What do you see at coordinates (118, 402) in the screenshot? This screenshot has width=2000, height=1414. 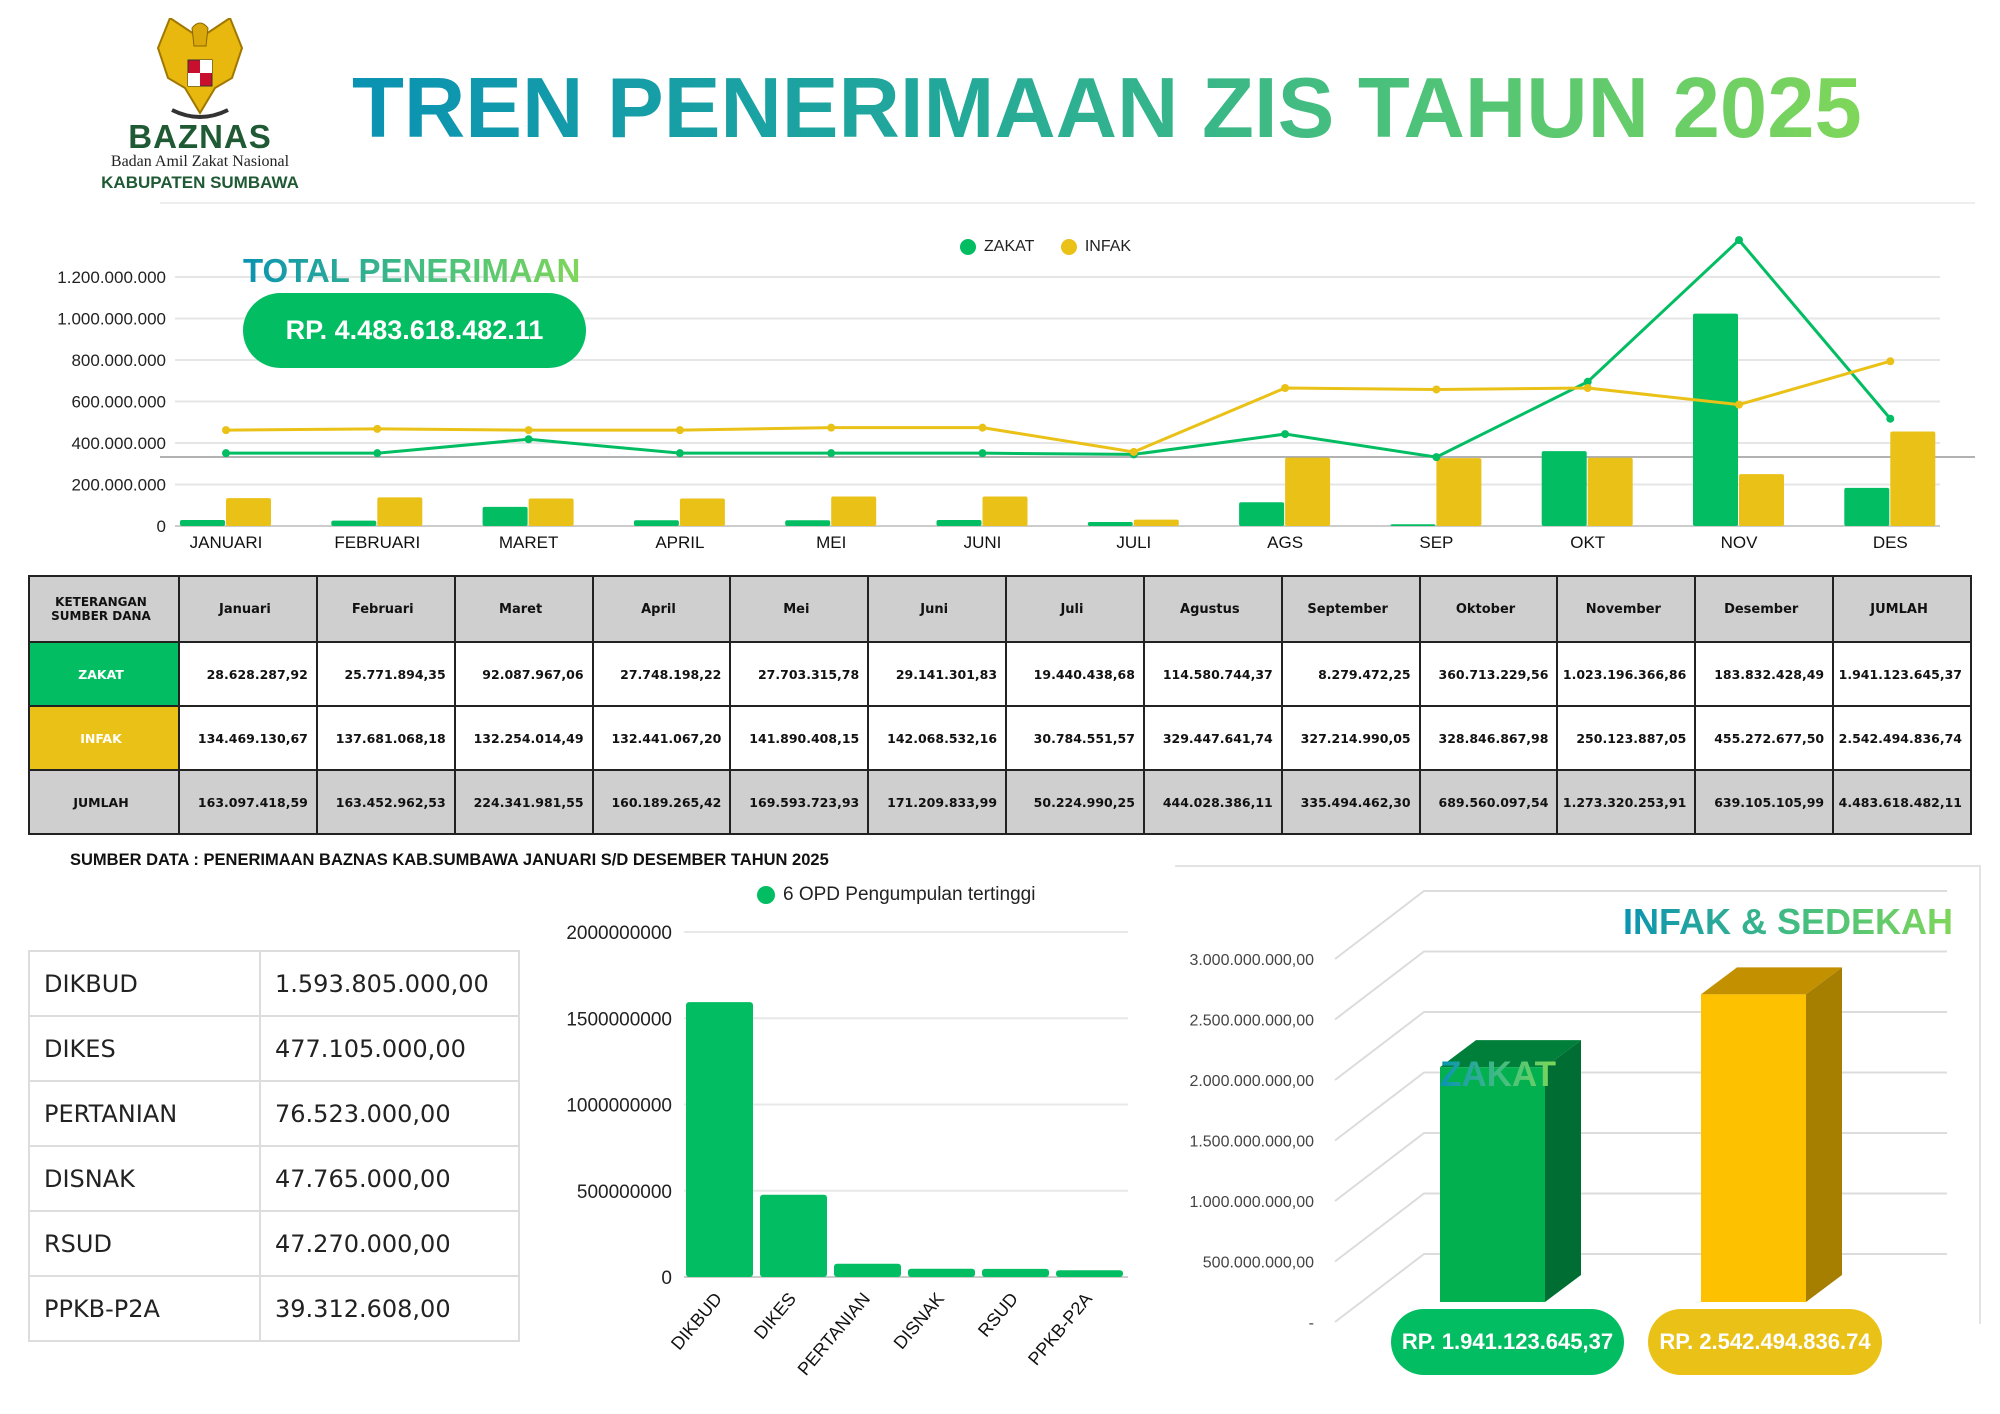 I see `y-tick-label: 600.000.000` at bounding box center [118, 402].